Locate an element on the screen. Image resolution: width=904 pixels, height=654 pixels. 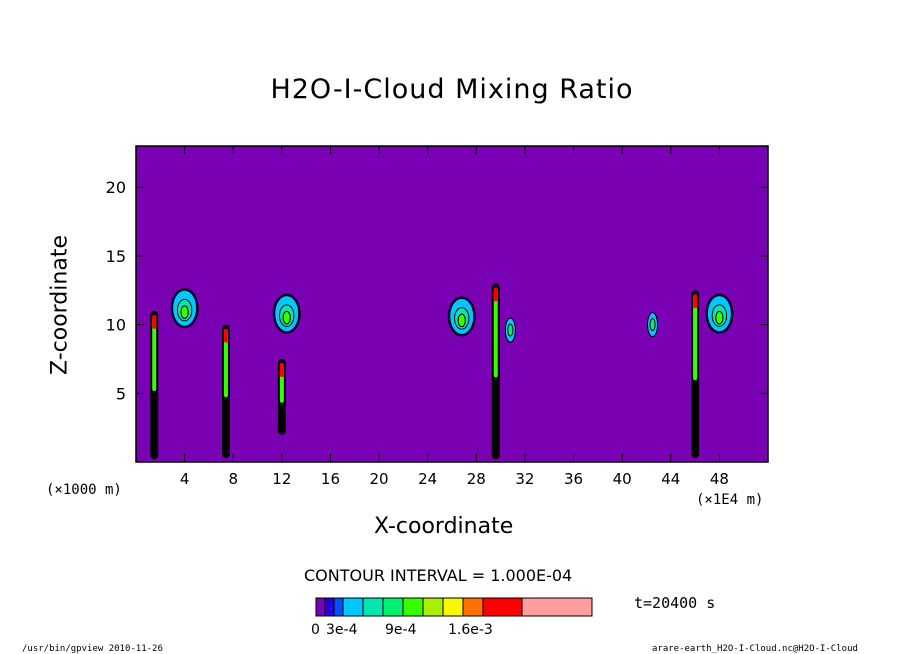
colorbar is located at coordinates (454, 607).